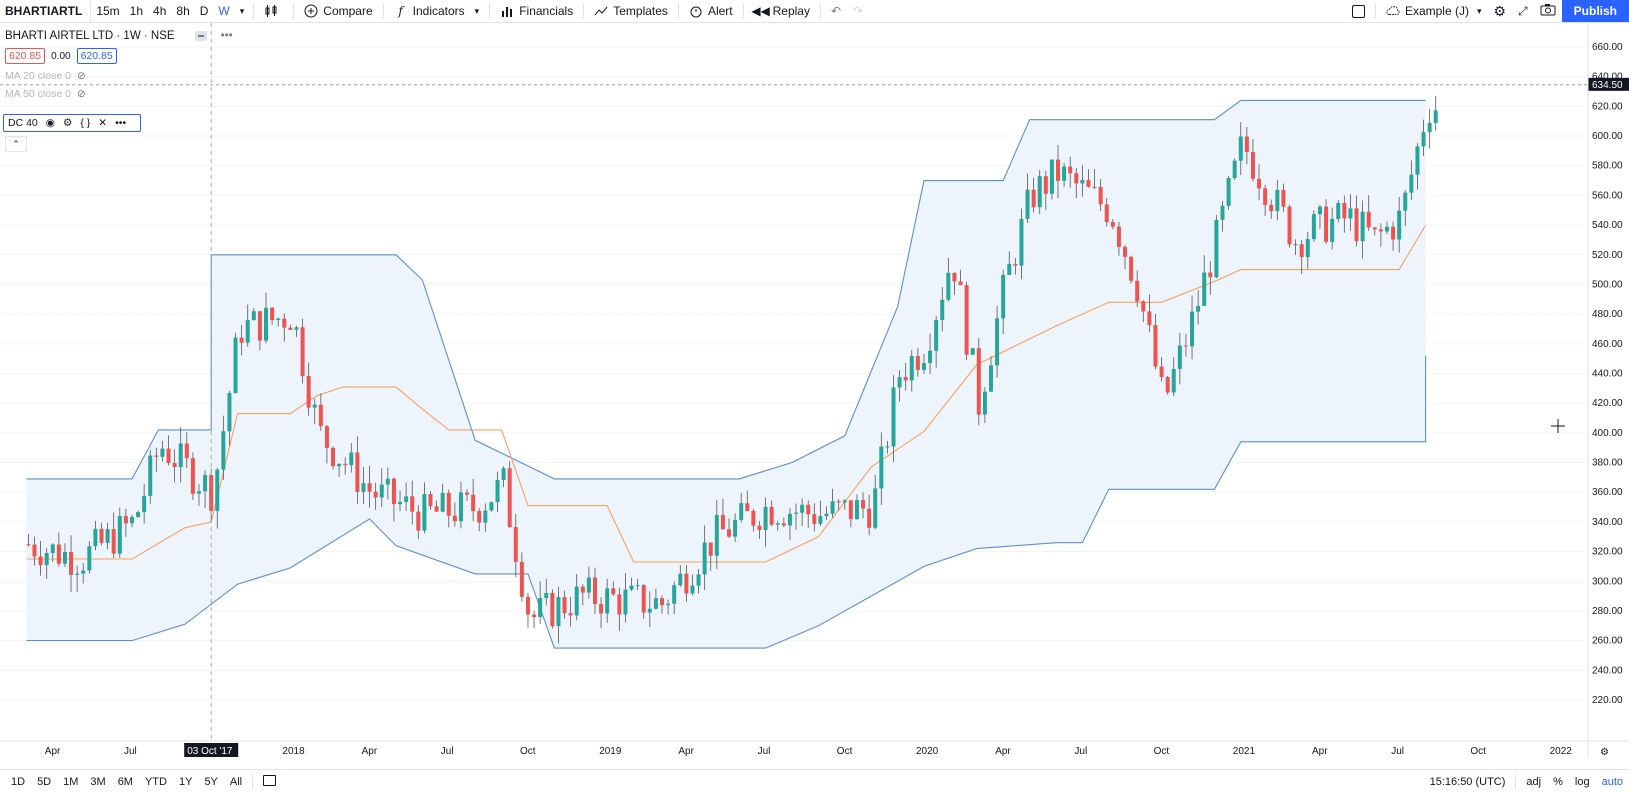 This screenshot has height=793, width=1629. What do you see at coordinates (38, 76) in the screenshot?
I see `ma20-label: MA 20 close 0` at bounding box center [38, 76].